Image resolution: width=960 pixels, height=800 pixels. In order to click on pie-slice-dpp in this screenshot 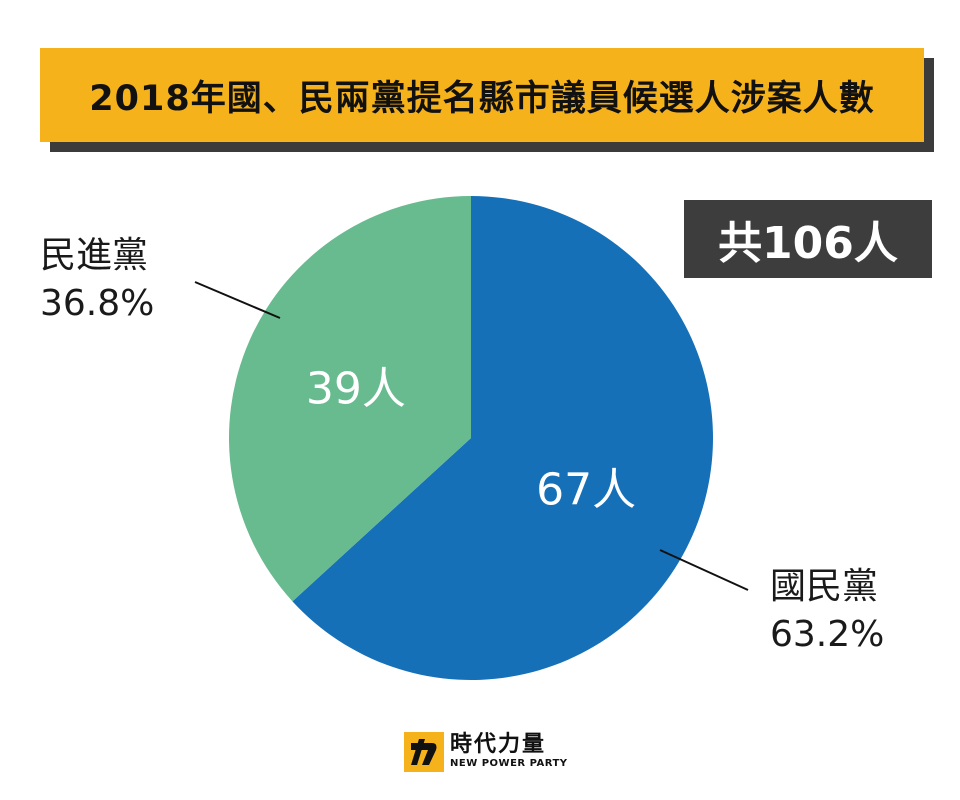, I will do `click(349, 399)`.